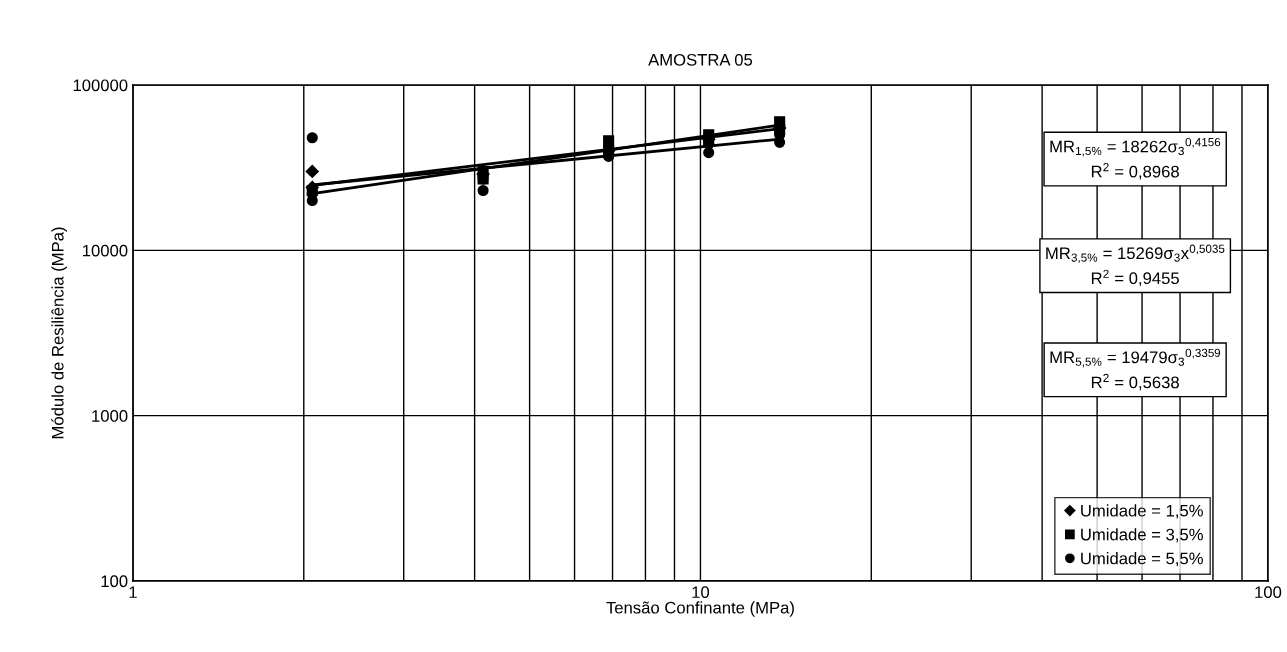 The height and width of the screenshot is (652, 1287). What do you see at coordinates (1135, 158) in the screenshot?
I see `text: MR$_{1,5%}$ = 18262σ$_{3}$$^{0,4156}$ R$^{2}$ = 0,8968` at bounding box center [1135, 158].